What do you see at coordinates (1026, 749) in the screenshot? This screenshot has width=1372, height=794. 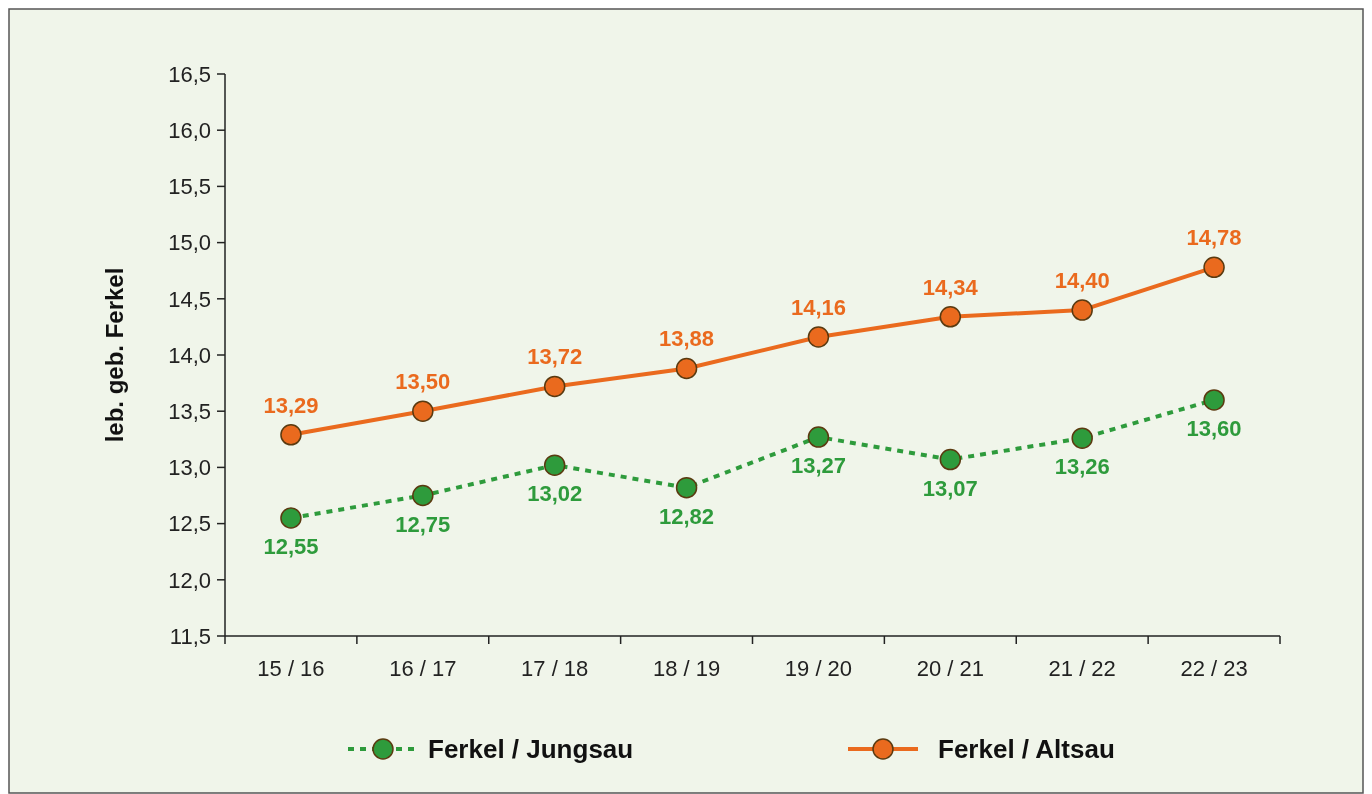 I see `legend-label: Ferkel / Altsau` at bounding box center [1026, 749].